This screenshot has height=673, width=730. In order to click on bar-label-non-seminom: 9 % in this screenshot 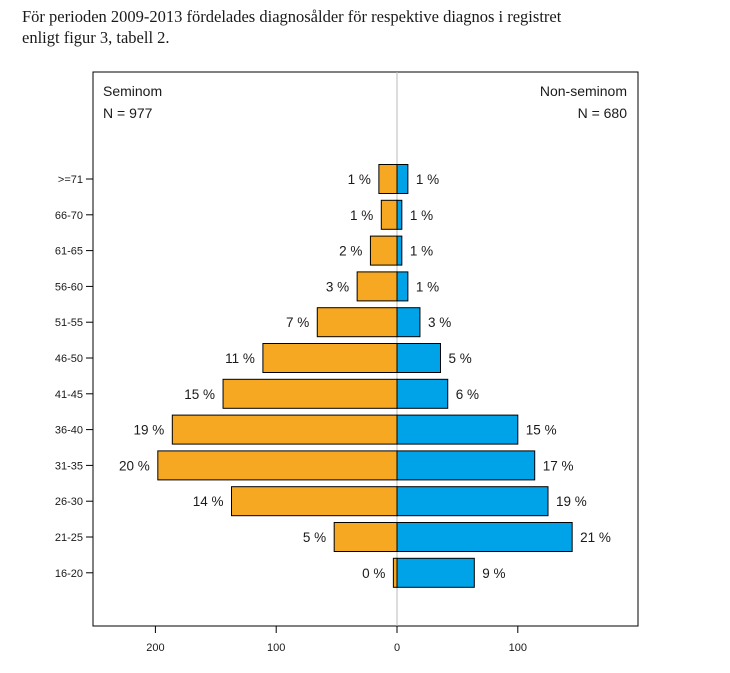, I will do `click(493, 573)`.